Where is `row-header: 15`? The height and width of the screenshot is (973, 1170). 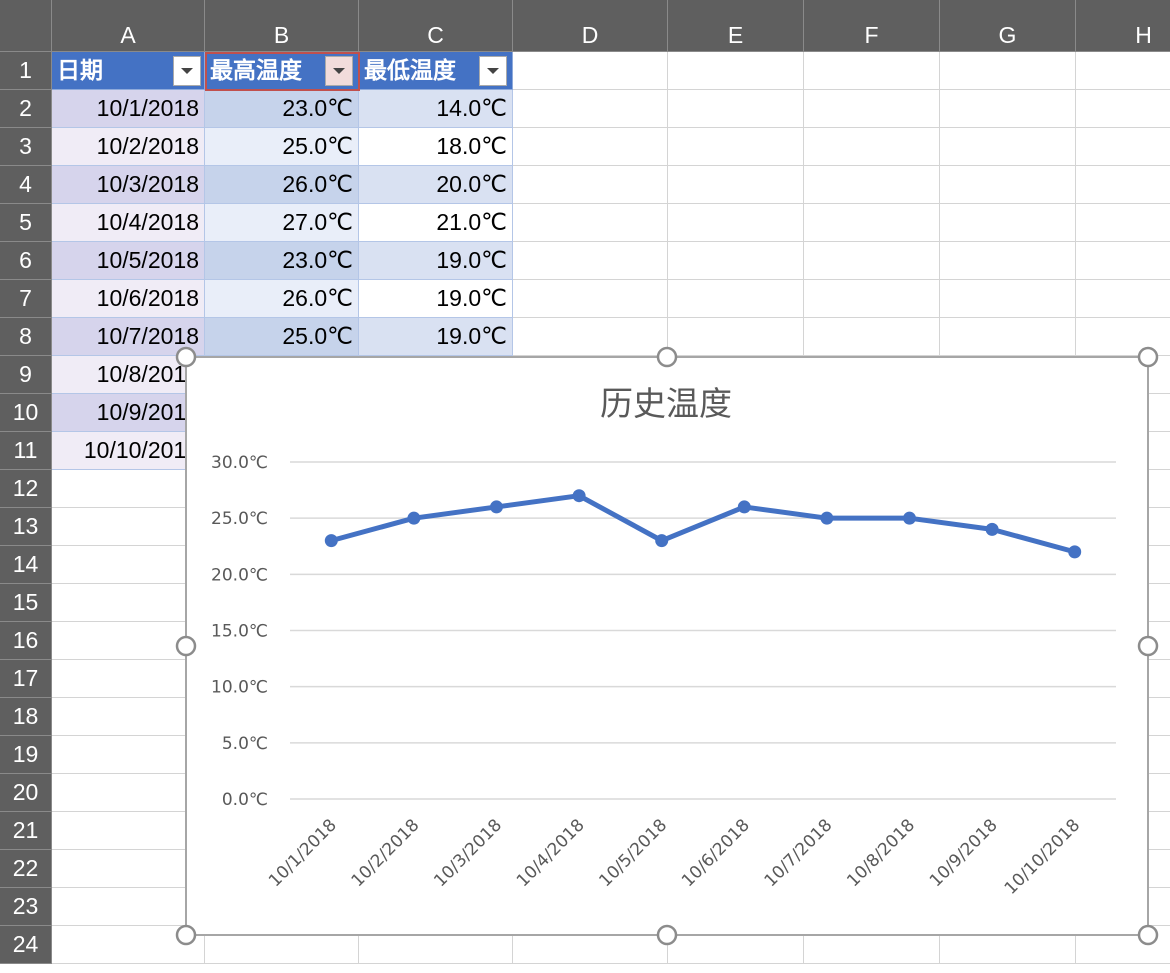 row-header: 15 is located at coordinates (26, 603).